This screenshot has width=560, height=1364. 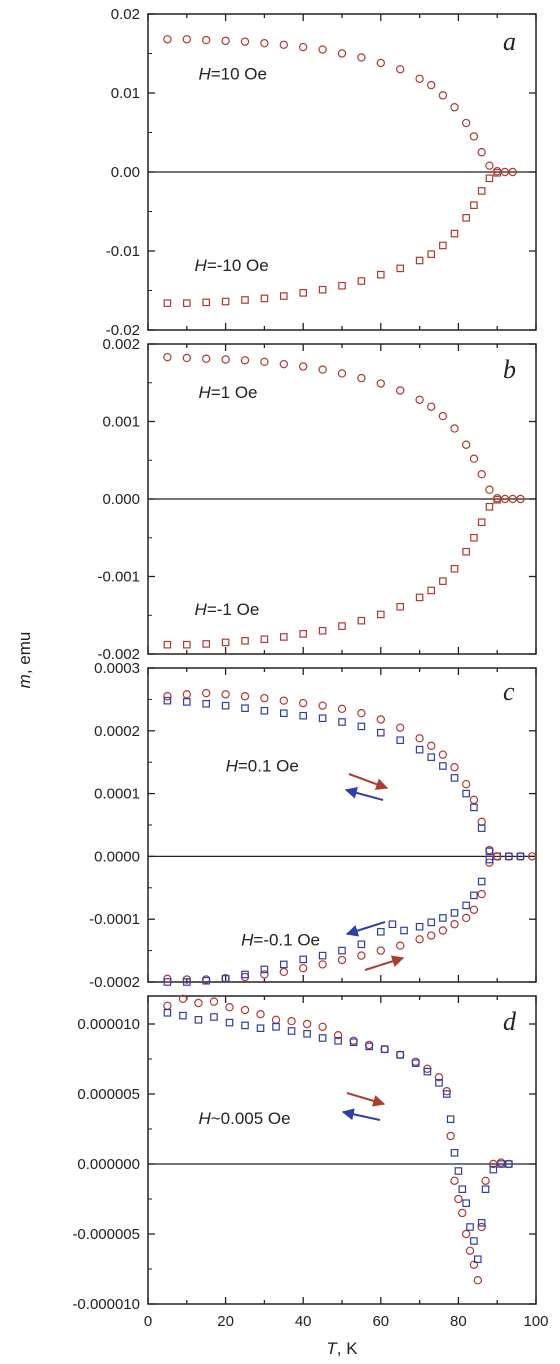 I want to click on panel-c-arrow-warming-lower, so click(x=384, y=964).